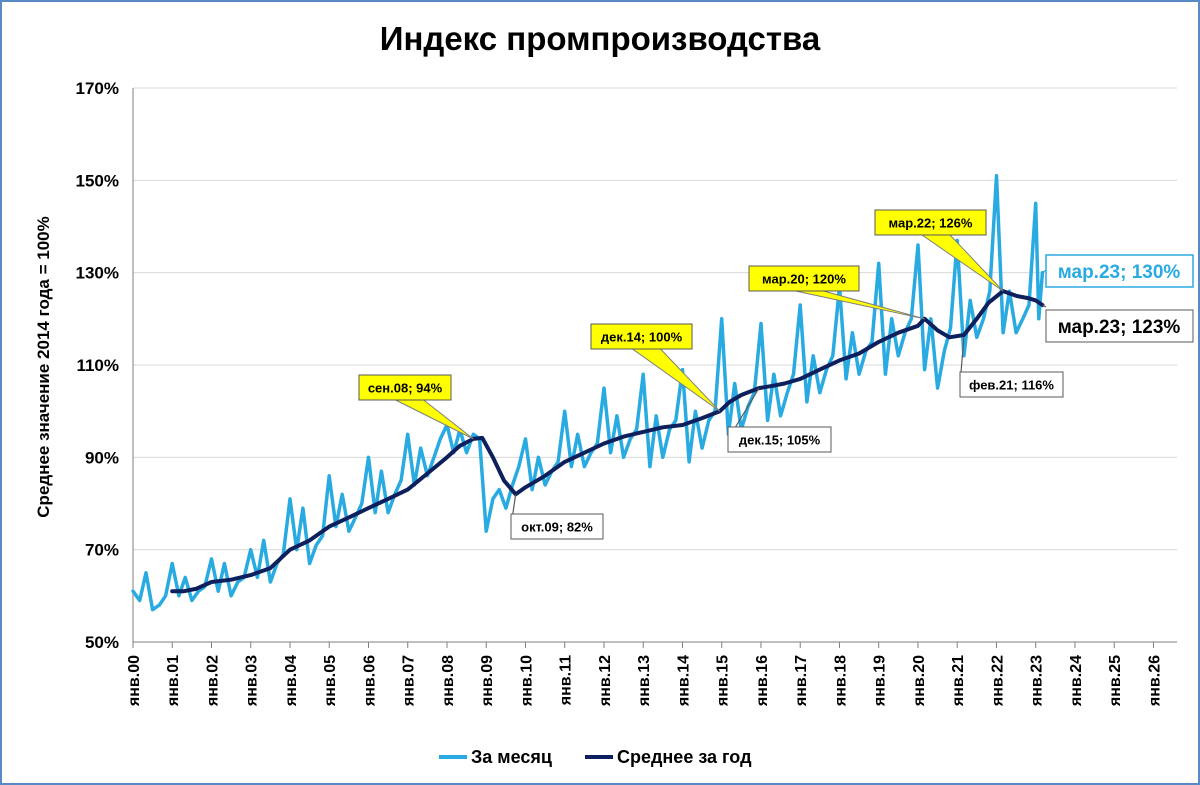 This screenshot has width=1200, height=785. I want to click on y-tick-label: 130%, so click(97, 273).